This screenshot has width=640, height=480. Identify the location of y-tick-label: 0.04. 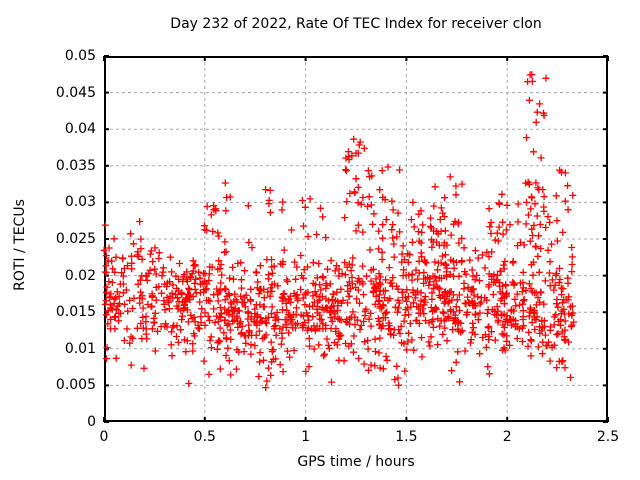
(80, 129).